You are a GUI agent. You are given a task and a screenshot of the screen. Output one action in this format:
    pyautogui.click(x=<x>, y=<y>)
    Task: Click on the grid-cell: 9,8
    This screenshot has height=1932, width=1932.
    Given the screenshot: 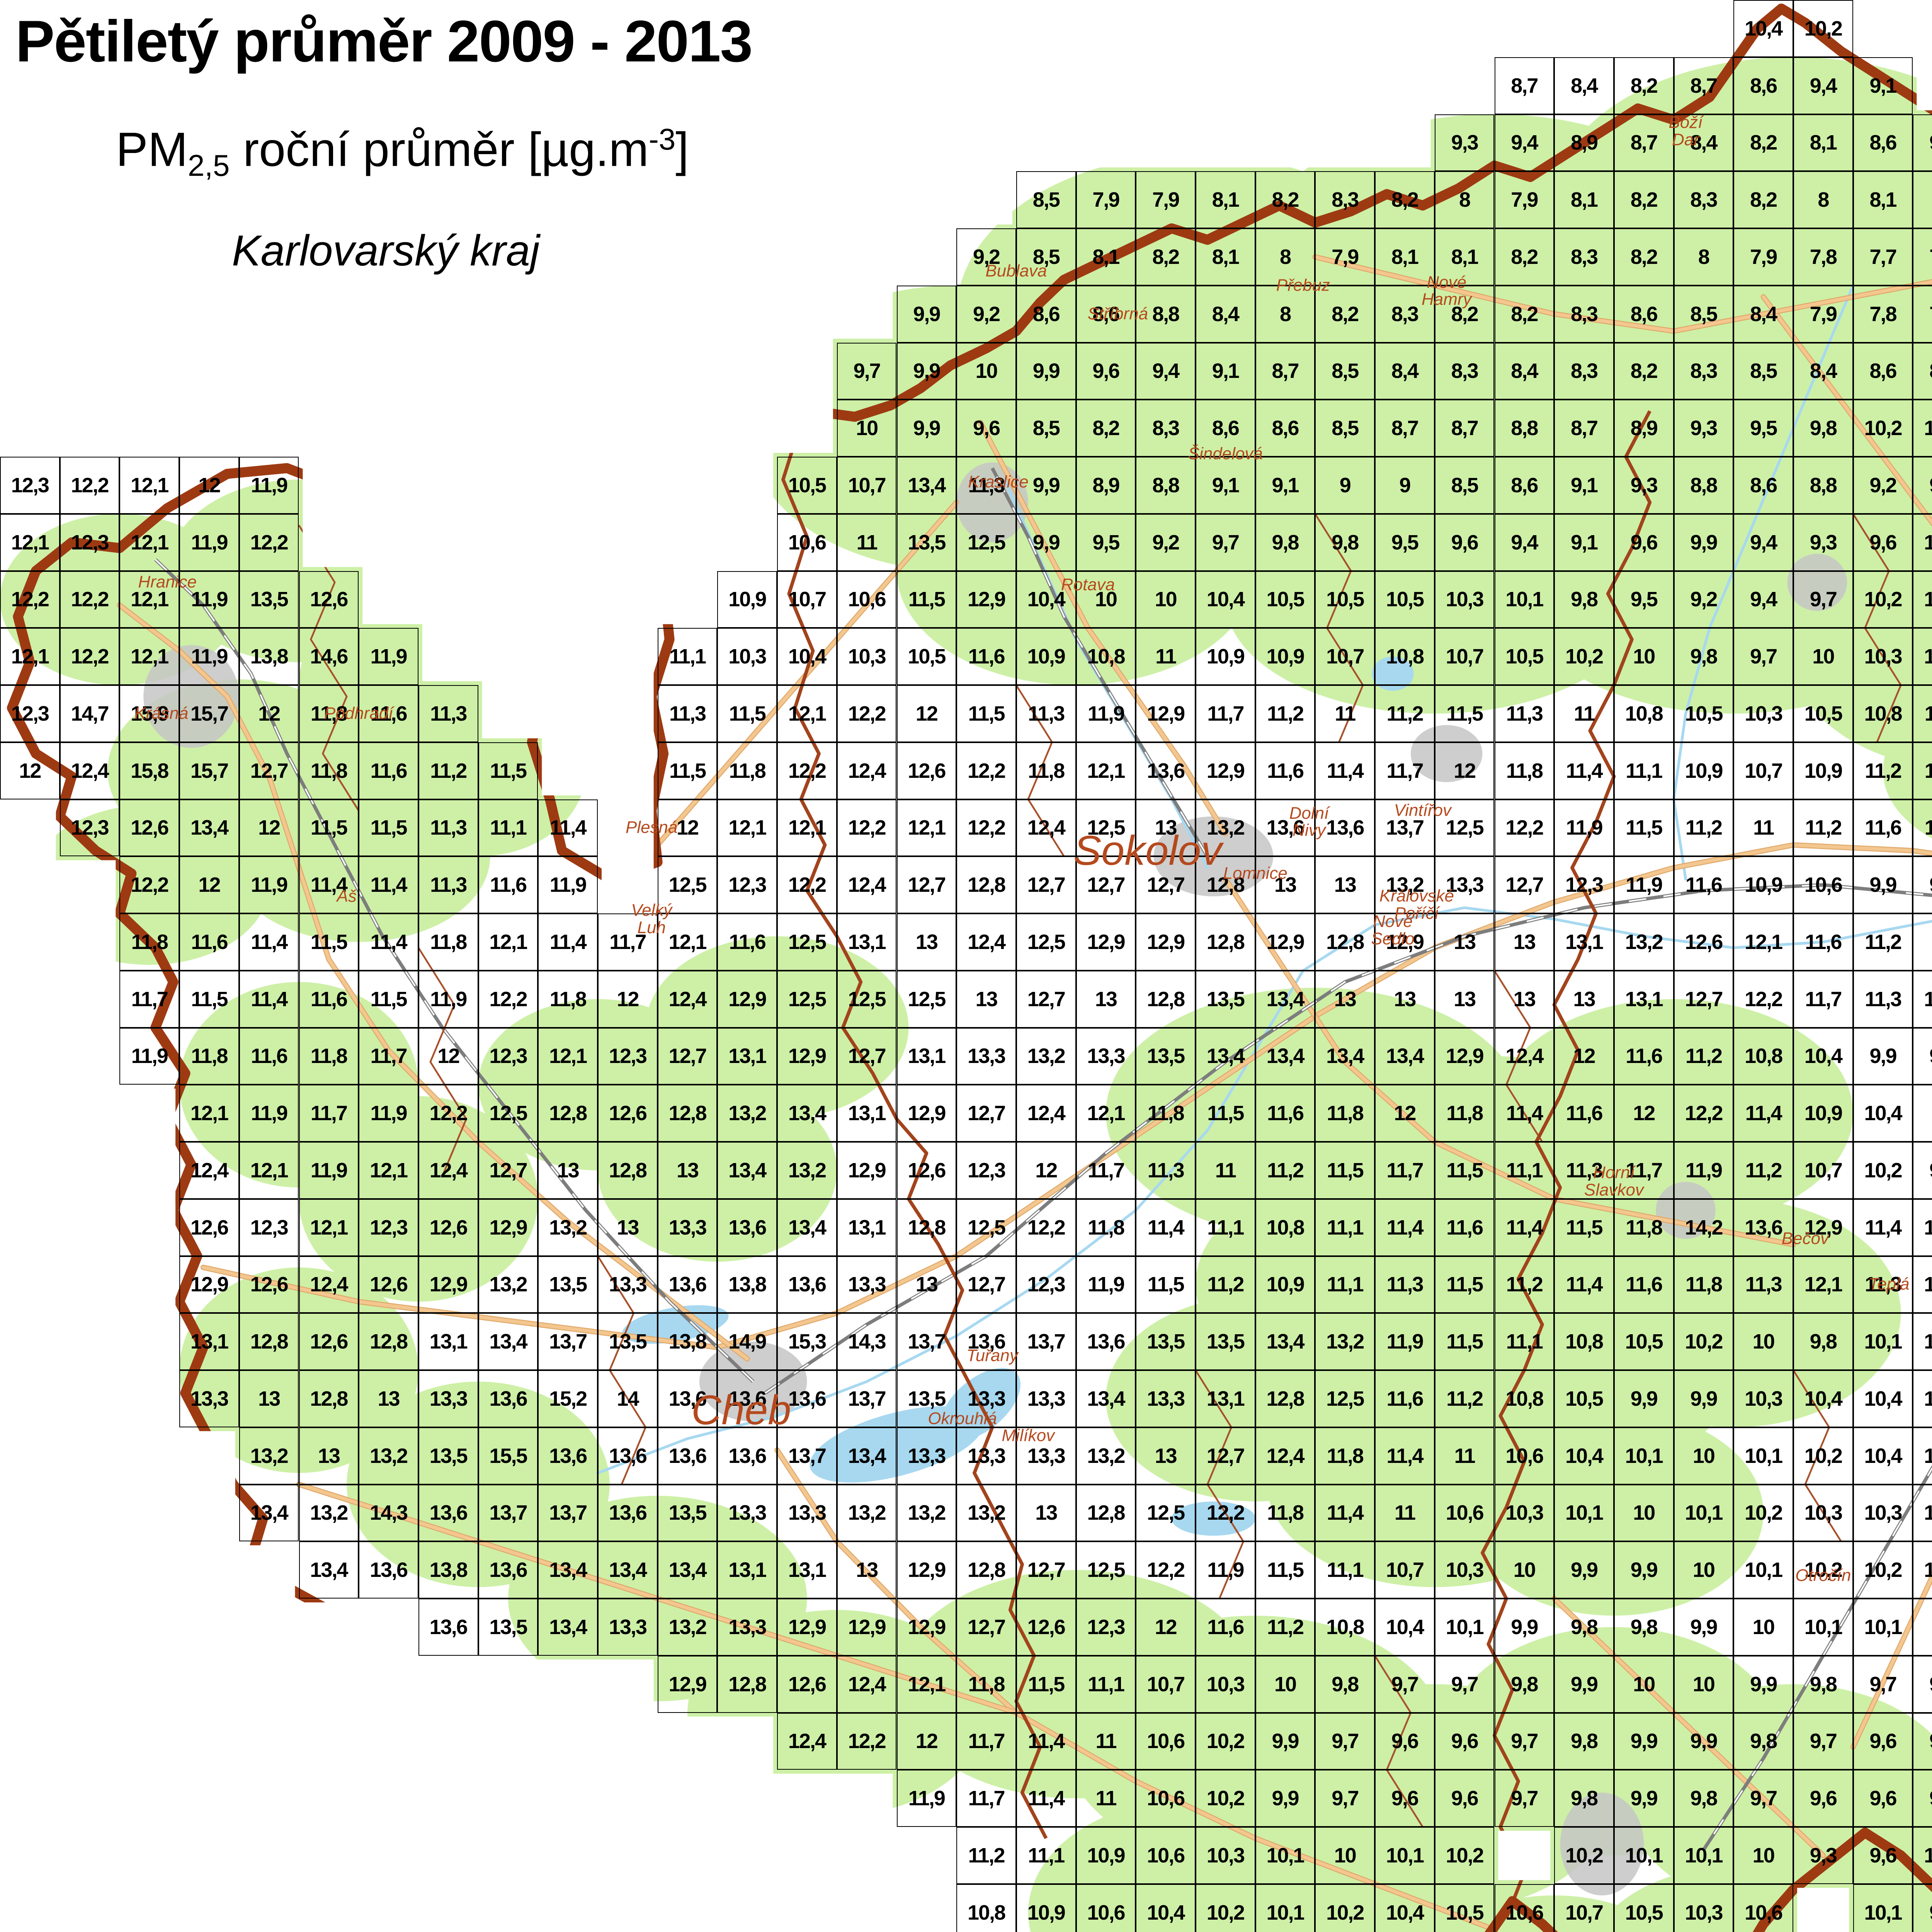 What is the action you would take?
    pyautogui.click(x=1823, y=428)
    